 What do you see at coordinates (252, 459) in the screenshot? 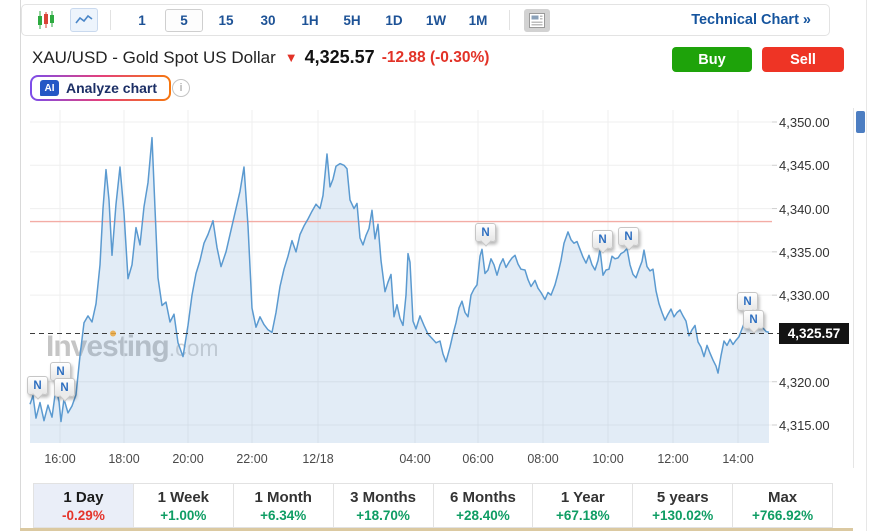
I see `x-axis-label: 22:00` at bounding box center [252, 459].